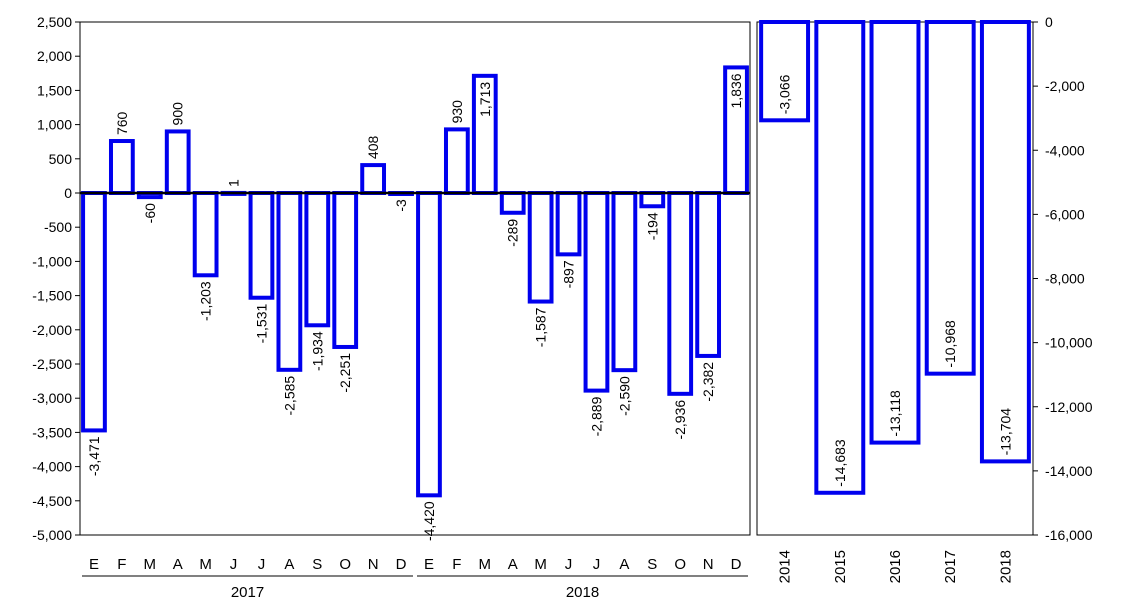 Image resolution: width=1125 pixels, height=609 pixels. Describe the element at coordinates (150, 213) in the screenshot. I see `bar-value-label: -60` at that location.